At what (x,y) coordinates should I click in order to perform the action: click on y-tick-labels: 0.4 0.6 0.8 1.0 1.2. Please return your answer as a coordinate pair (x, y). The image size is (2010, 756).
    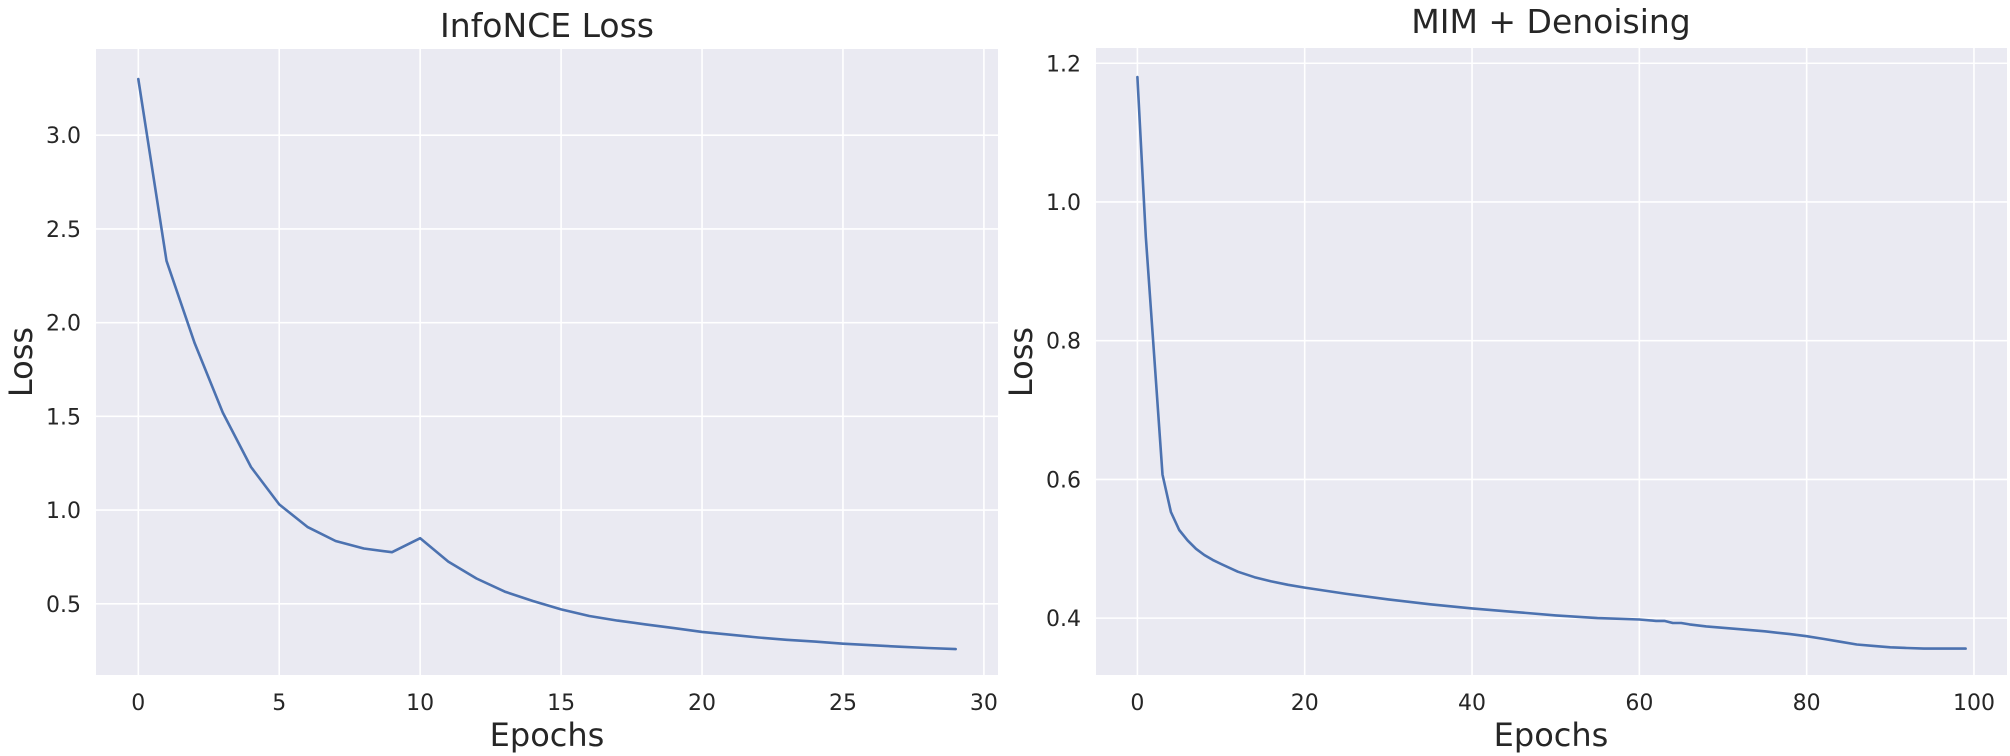
    Looking at the image, I should click on (1063, 342).